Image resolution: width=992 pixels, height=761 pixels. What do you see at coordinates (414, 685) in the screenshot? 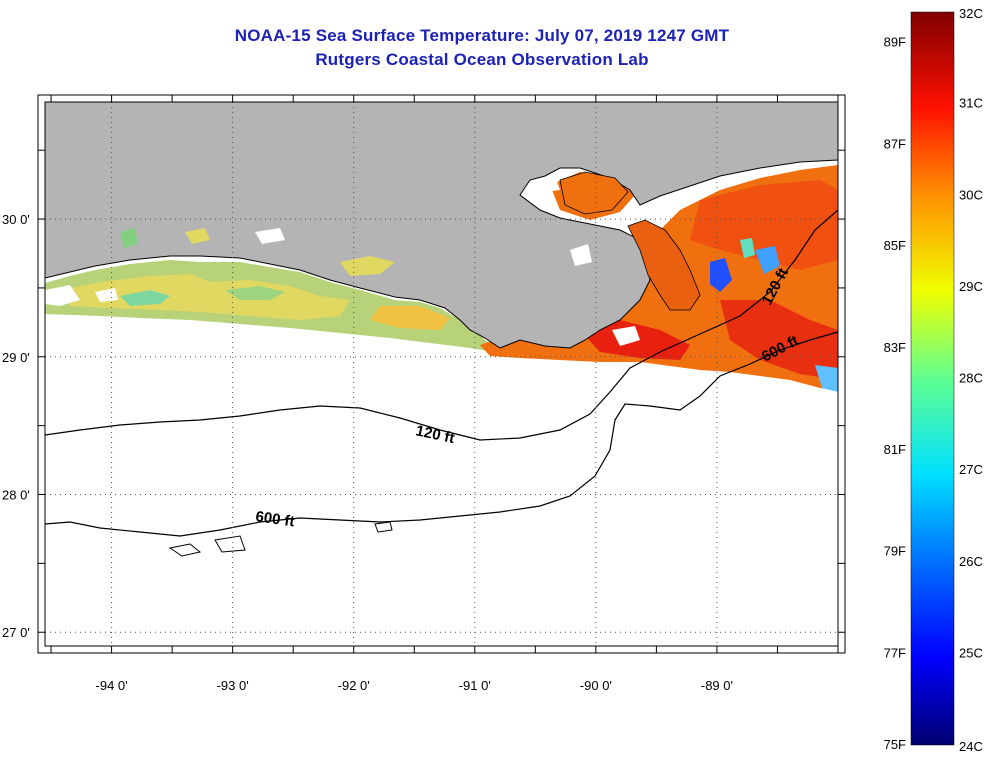
I see `longitude-axis: -94 0' -93 0' -92 0' -91 0' -90 0' -89 0'` at bounding box center [414, 685].